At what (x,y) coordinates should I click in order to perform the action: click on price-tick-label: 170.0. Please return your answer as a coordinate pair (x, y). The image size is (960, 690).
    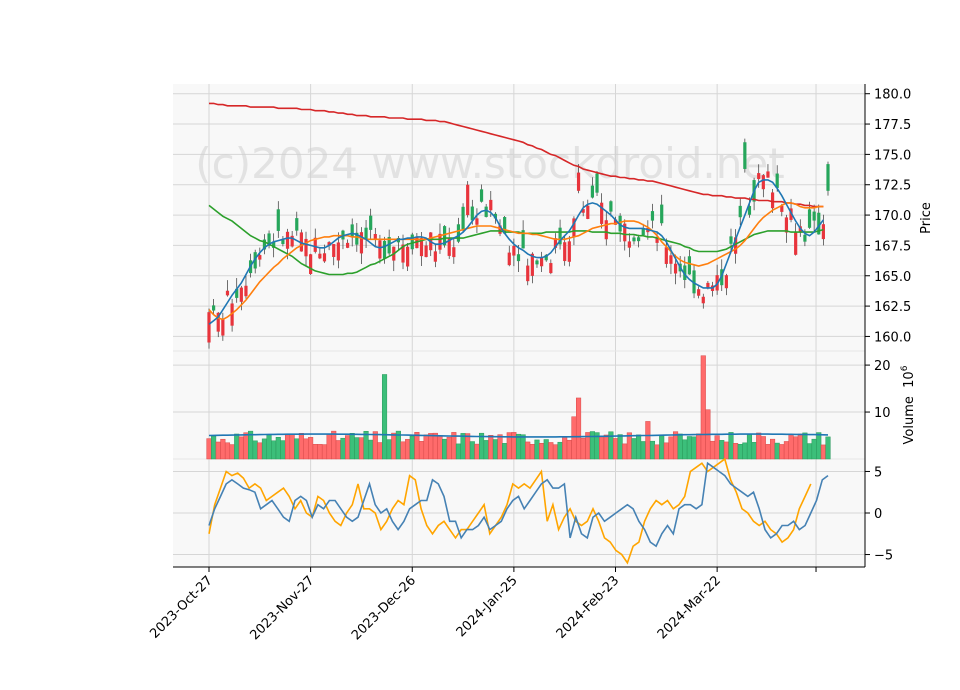
    Looking at the image, I should click on (892, 216).